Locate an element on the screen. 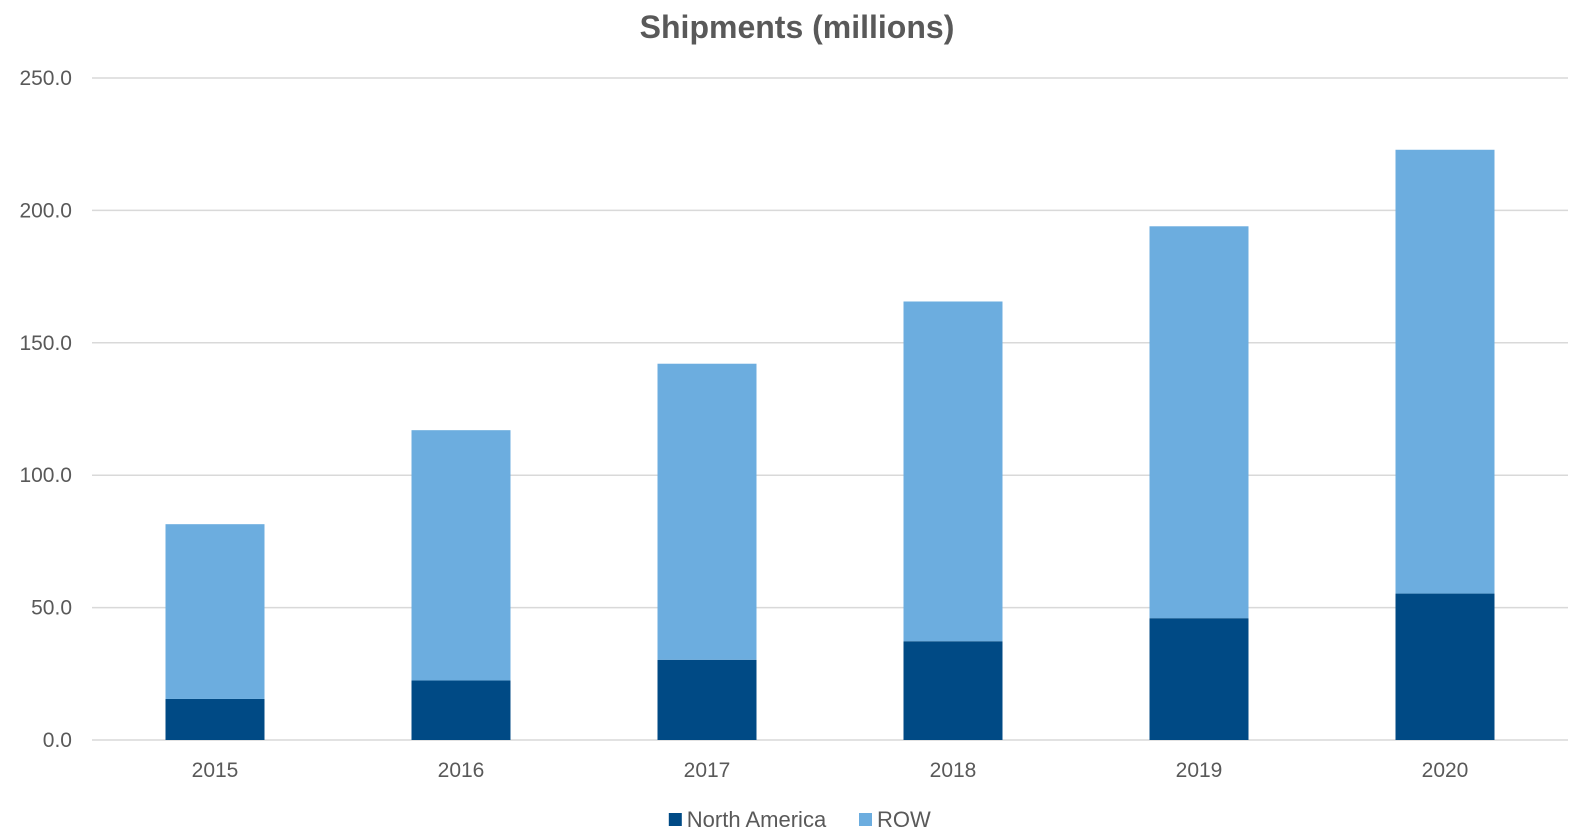 The height and width of the screenshot is (837, 1579). x-axis-tick-labels: 2015 2016 2017 2018 2019 2020 is located at coordinates (830, 770).